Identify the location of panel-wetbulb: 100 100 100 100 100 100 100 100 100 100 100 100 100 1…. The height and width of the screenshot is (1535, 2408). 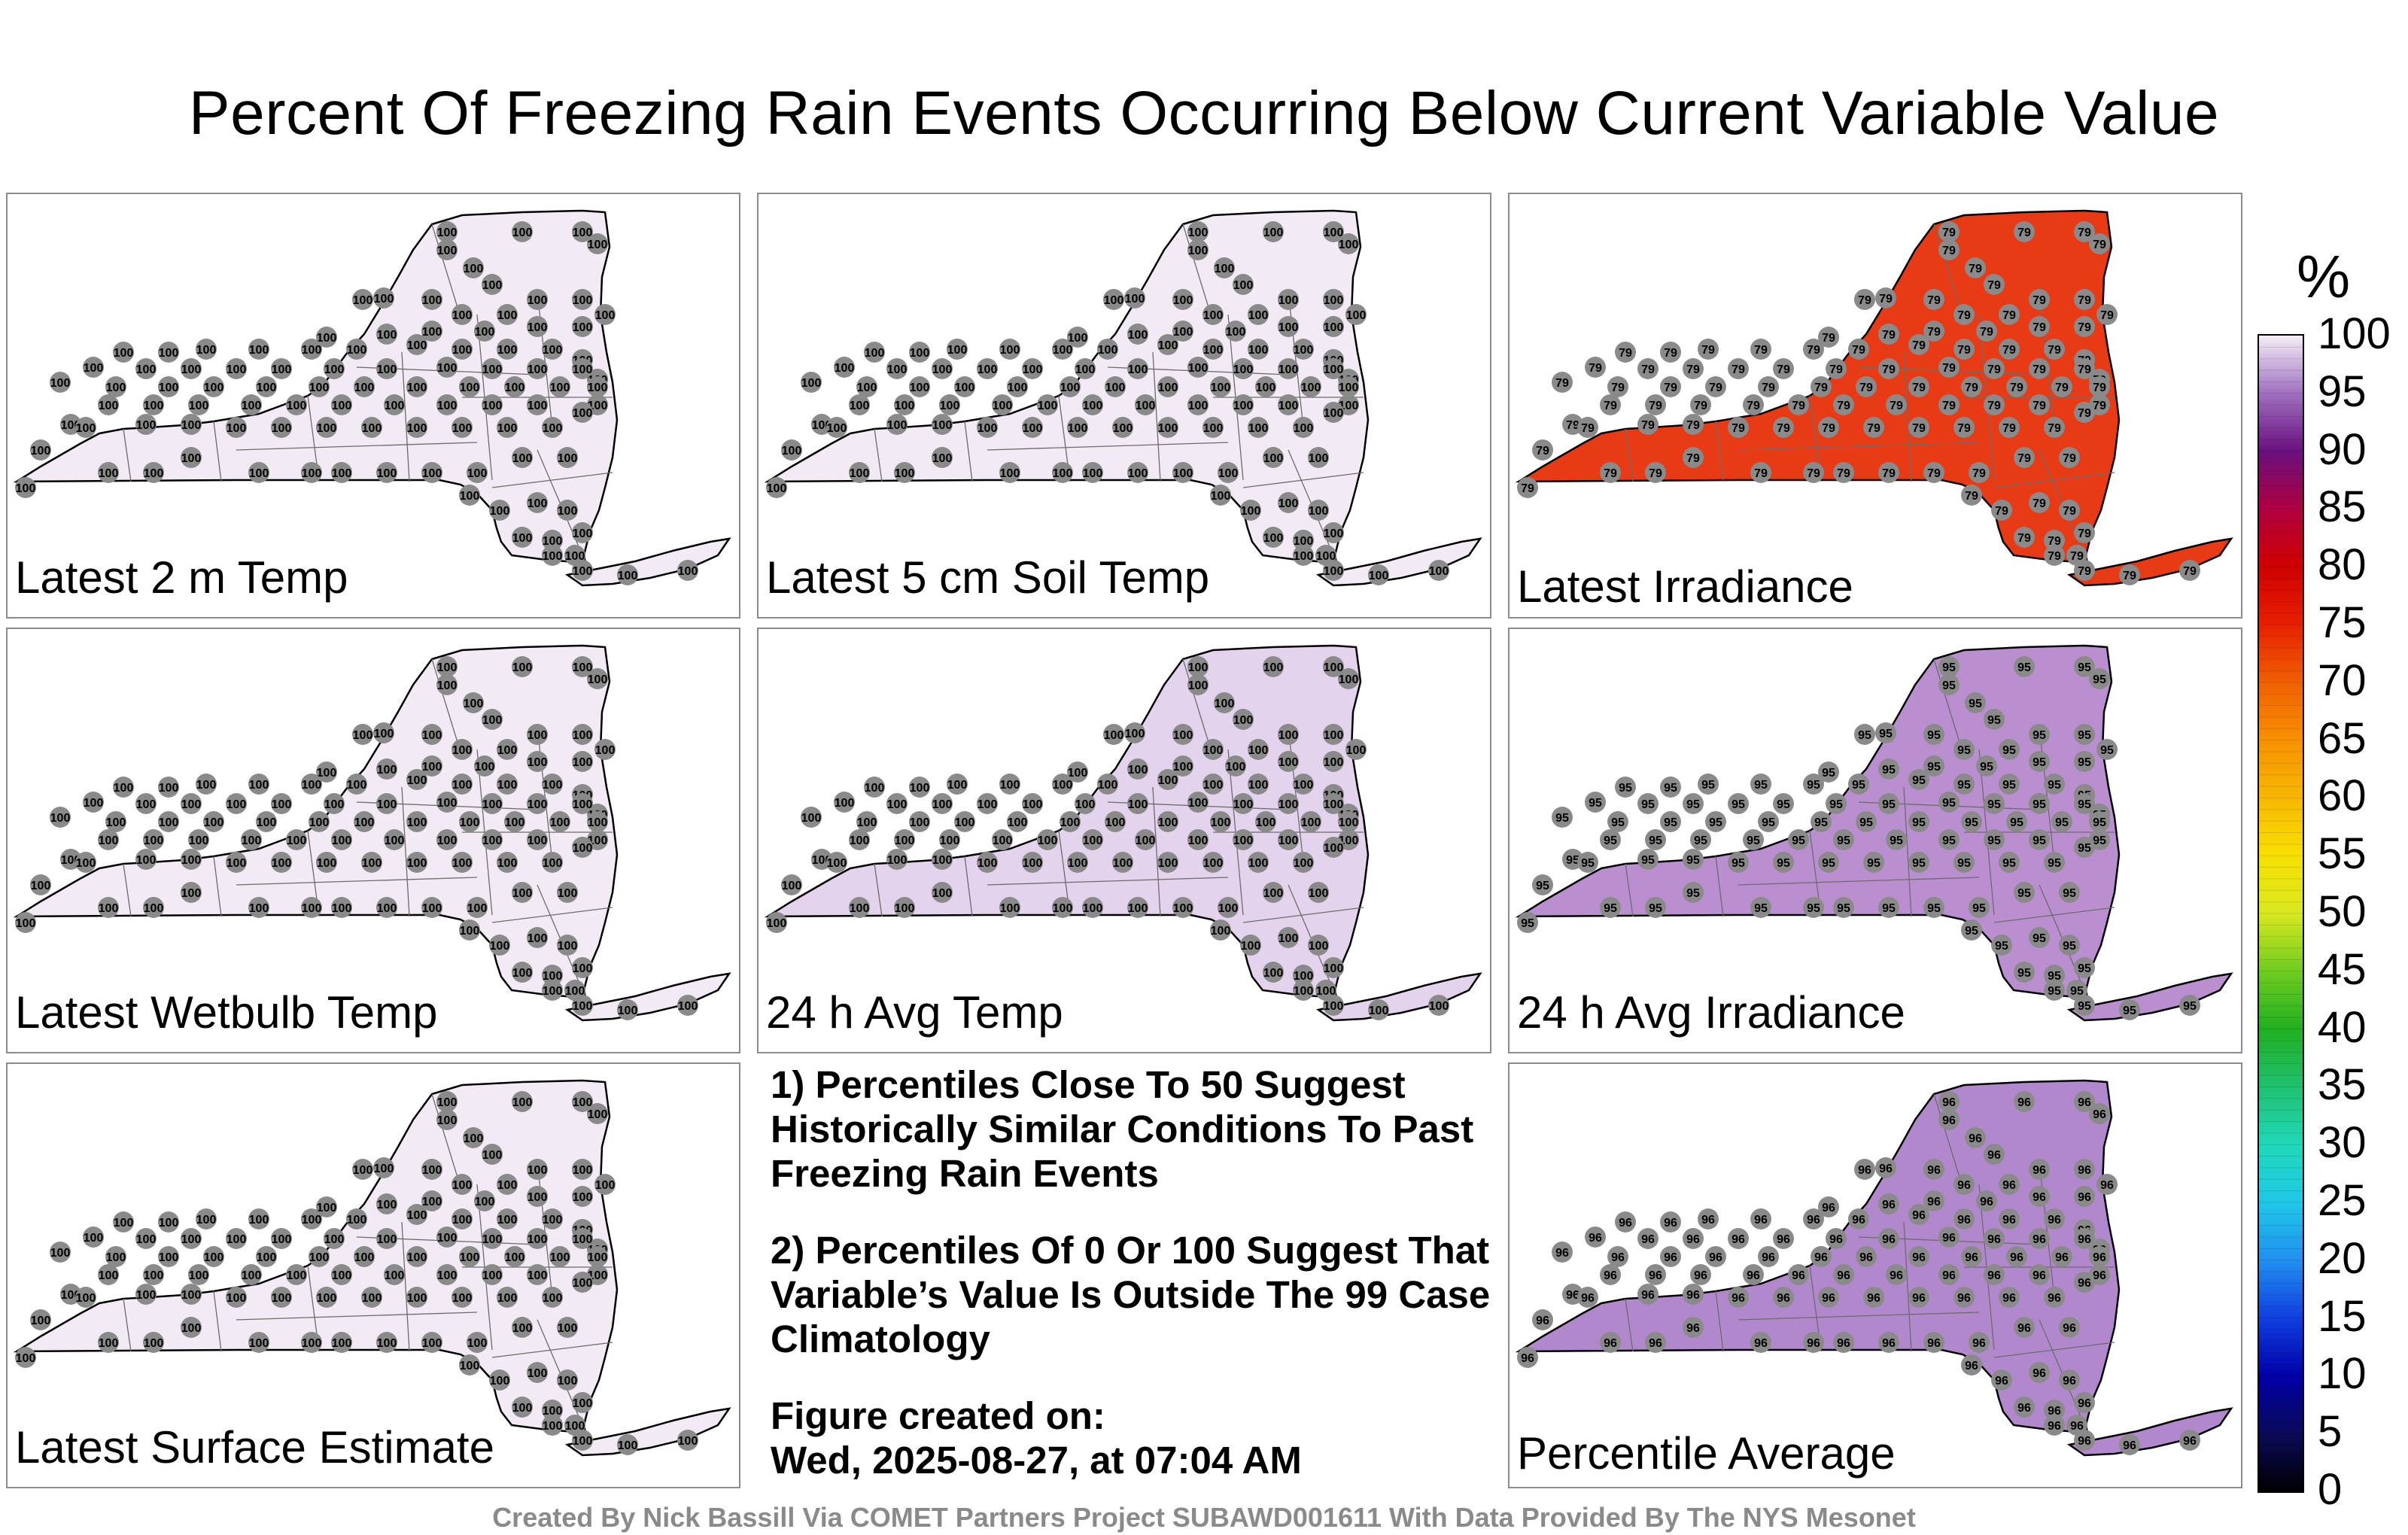
(373, 840).